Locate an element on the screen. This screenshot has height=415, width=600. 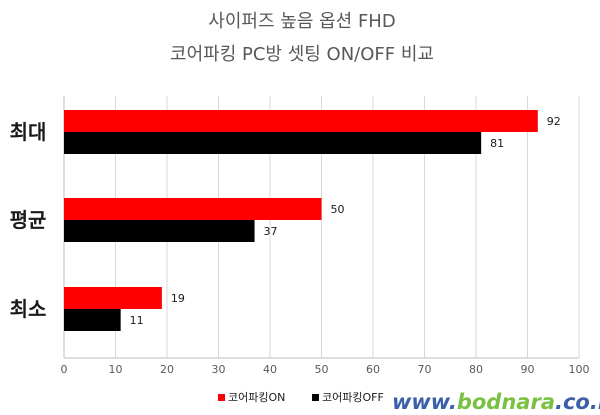
x-tick-label: 20 is located at coordinates (167, 369).